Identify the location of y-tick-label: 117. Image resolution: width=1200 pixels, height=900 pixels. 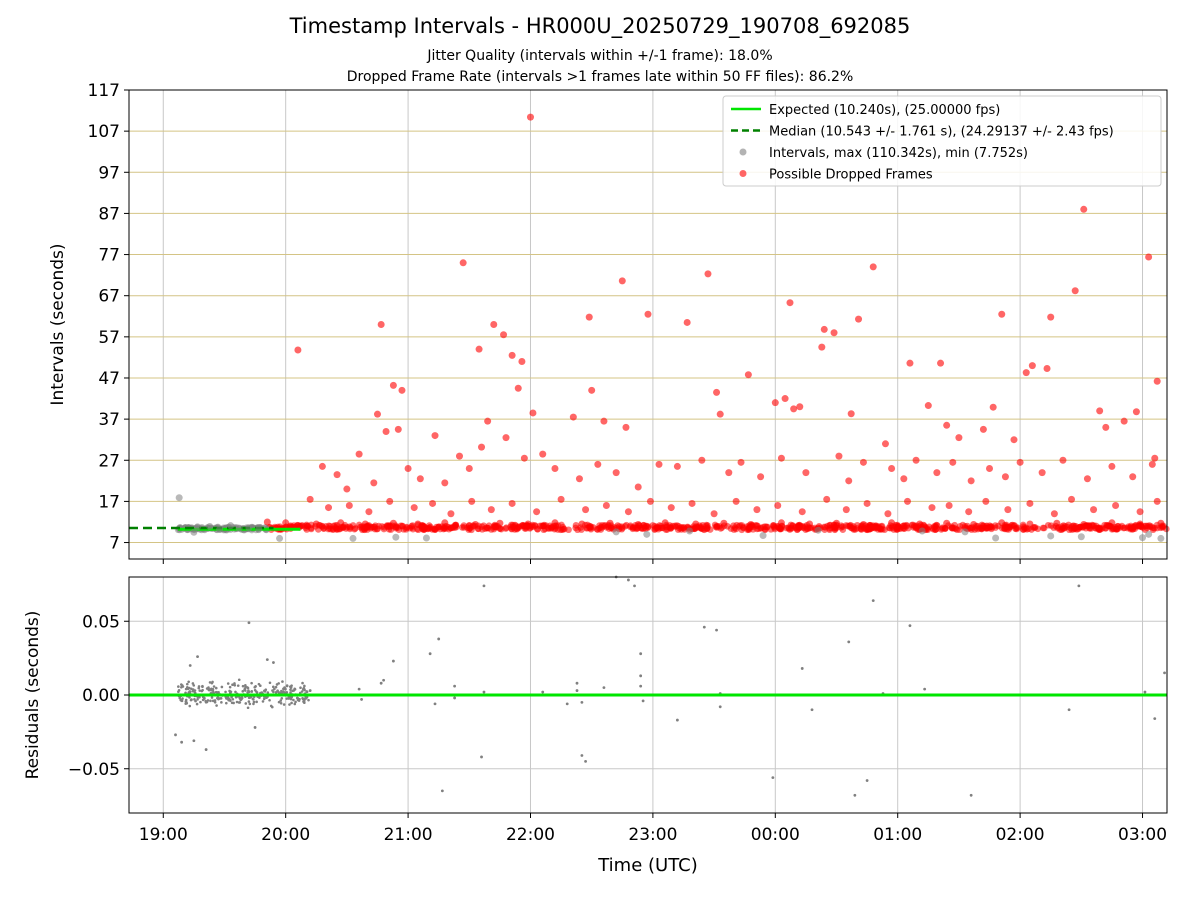
(104, 91).